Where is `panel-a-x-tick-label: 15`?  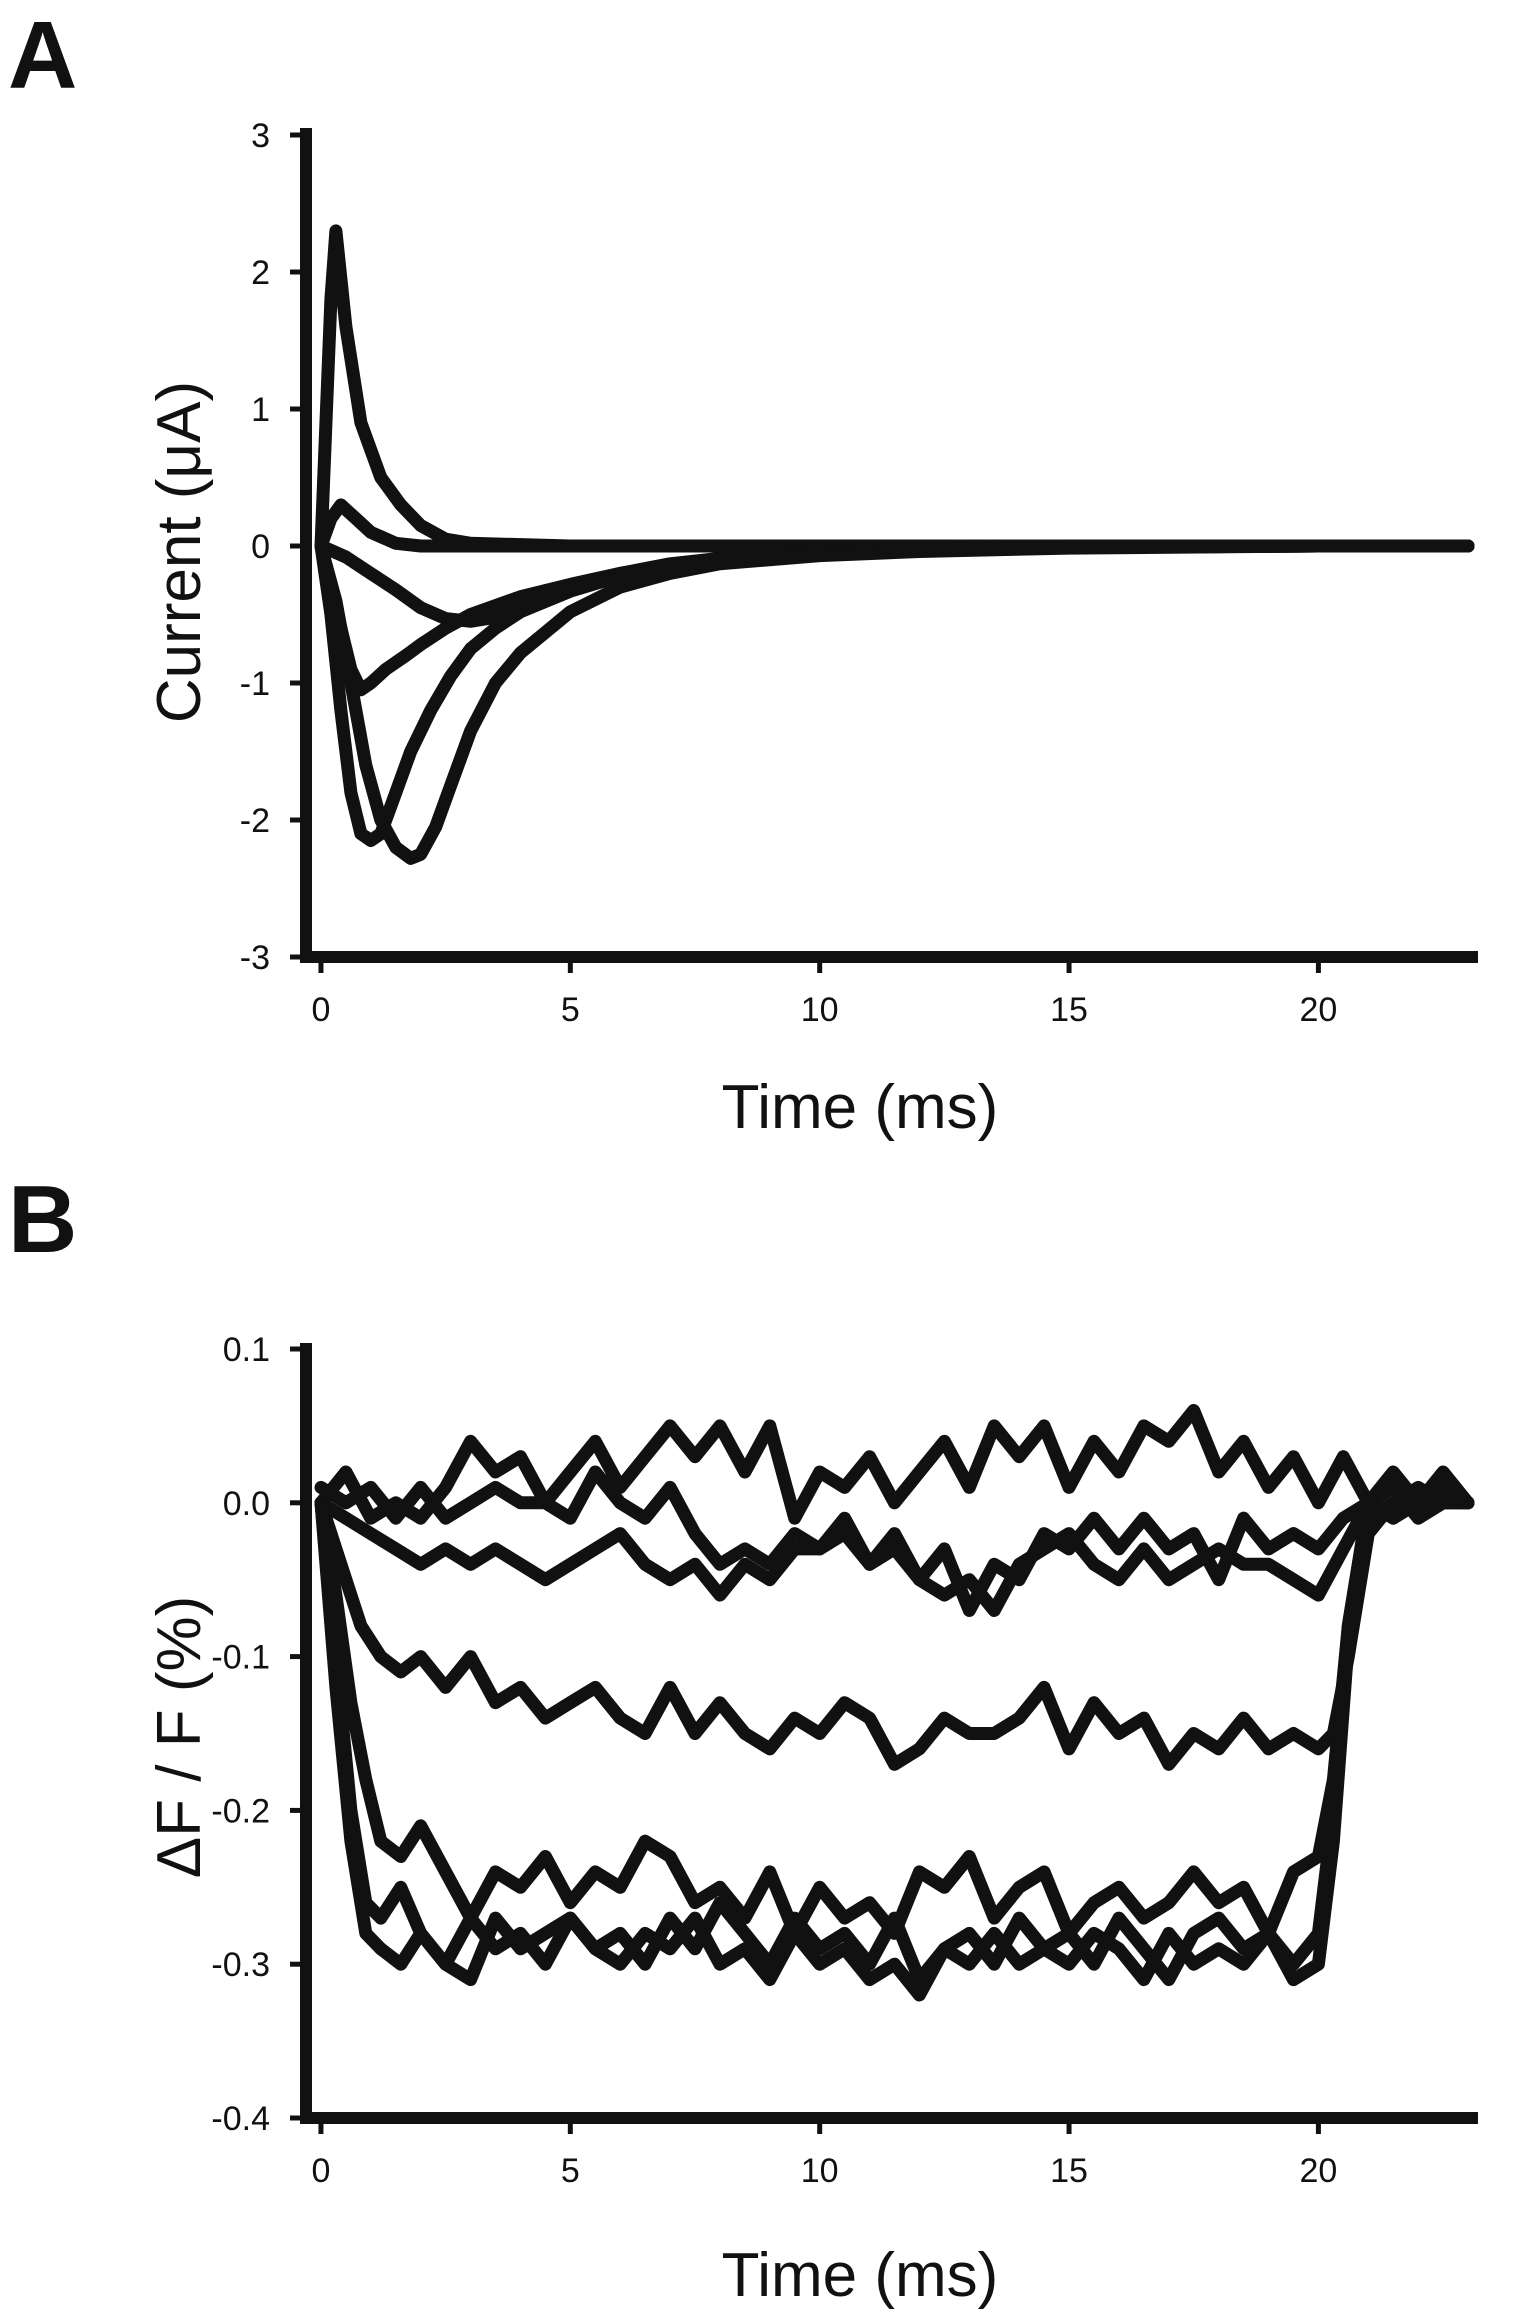 panel-a-x-tick-label: 15 is located at coordinates (1069, 1010).